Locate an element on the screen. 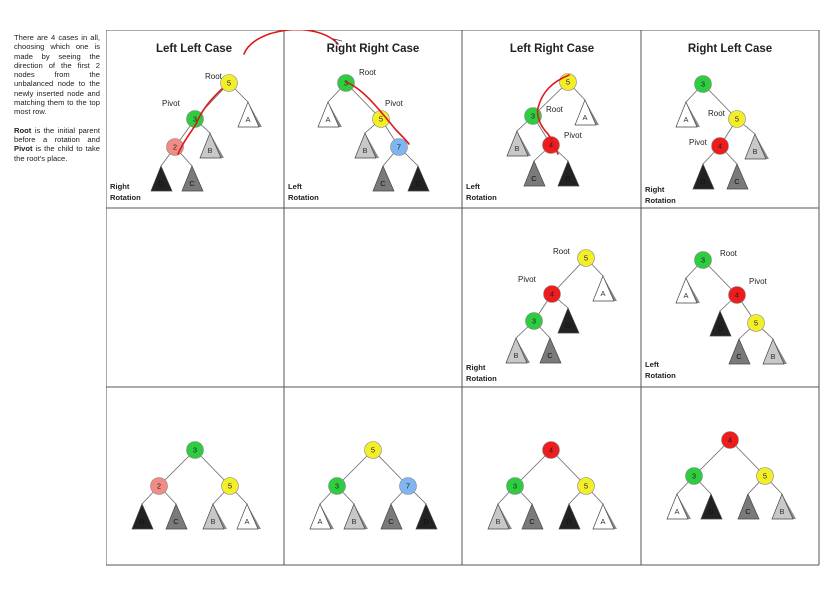  pivot-definition: is the child to take the root's place. is located at coordinates (57, 153).